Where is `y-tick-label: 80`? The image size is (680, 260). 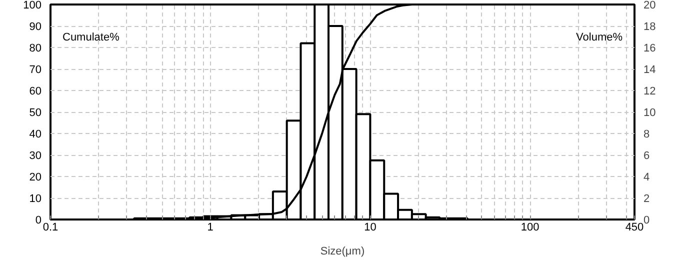 y-tick-label: 80 is located at coordinates (35, 48).